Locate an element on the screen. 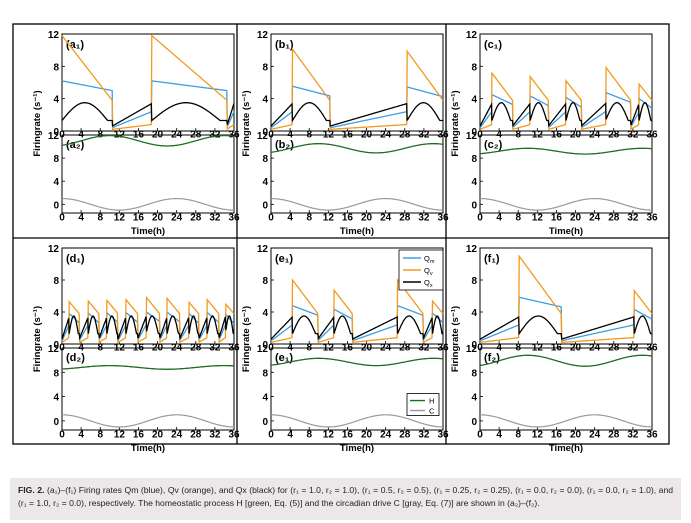  panel-3-top-x-tick-label: 24 is located at coordinates (595, 134).